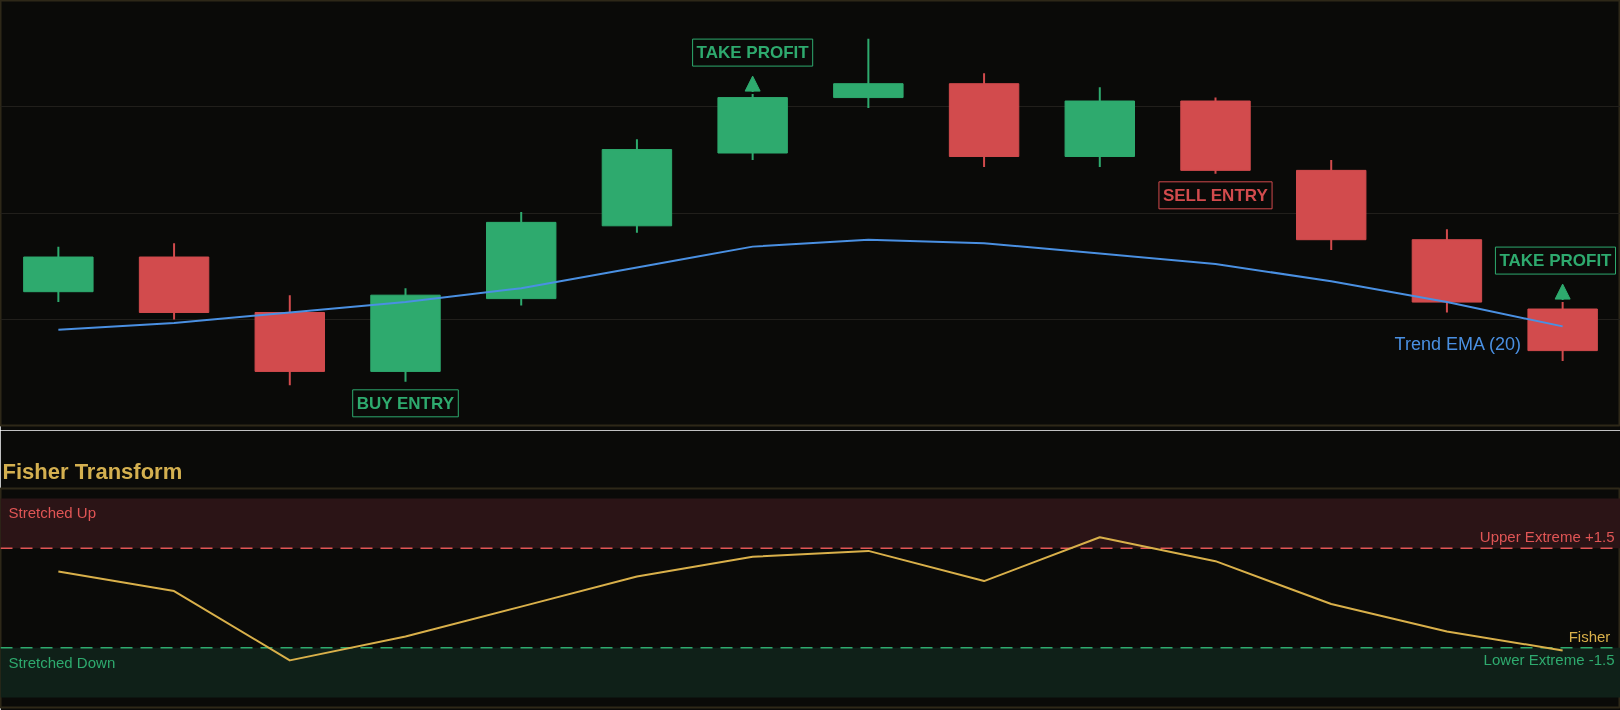 This screenshot has width=1620, height=710. I want to click on text: BUY ENTRY, so click(405, 403).